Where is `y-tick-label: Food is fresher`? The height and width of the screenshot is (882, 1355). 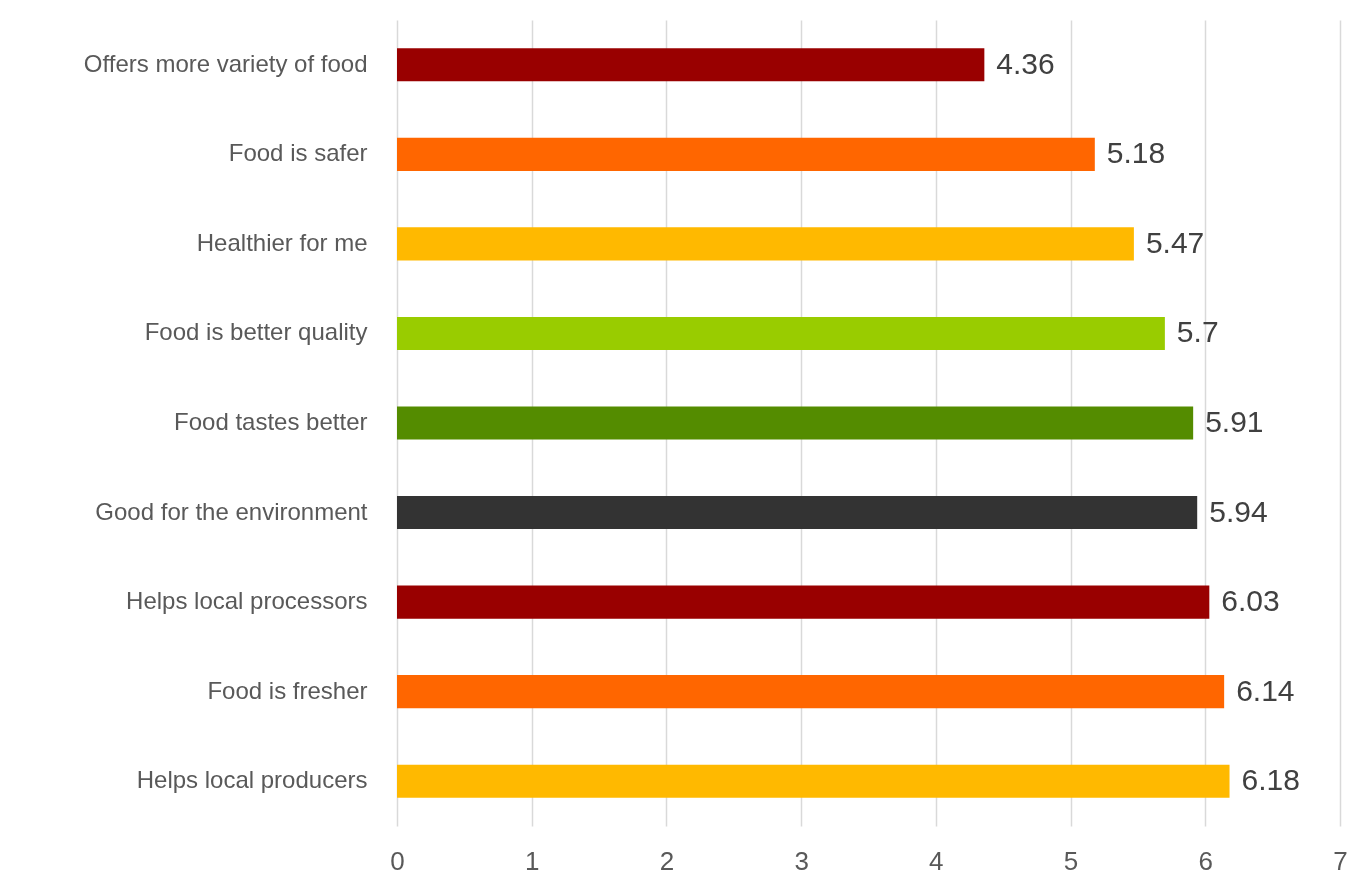 y-tick-label: Food is fresher is located at coordinates (287, 690).